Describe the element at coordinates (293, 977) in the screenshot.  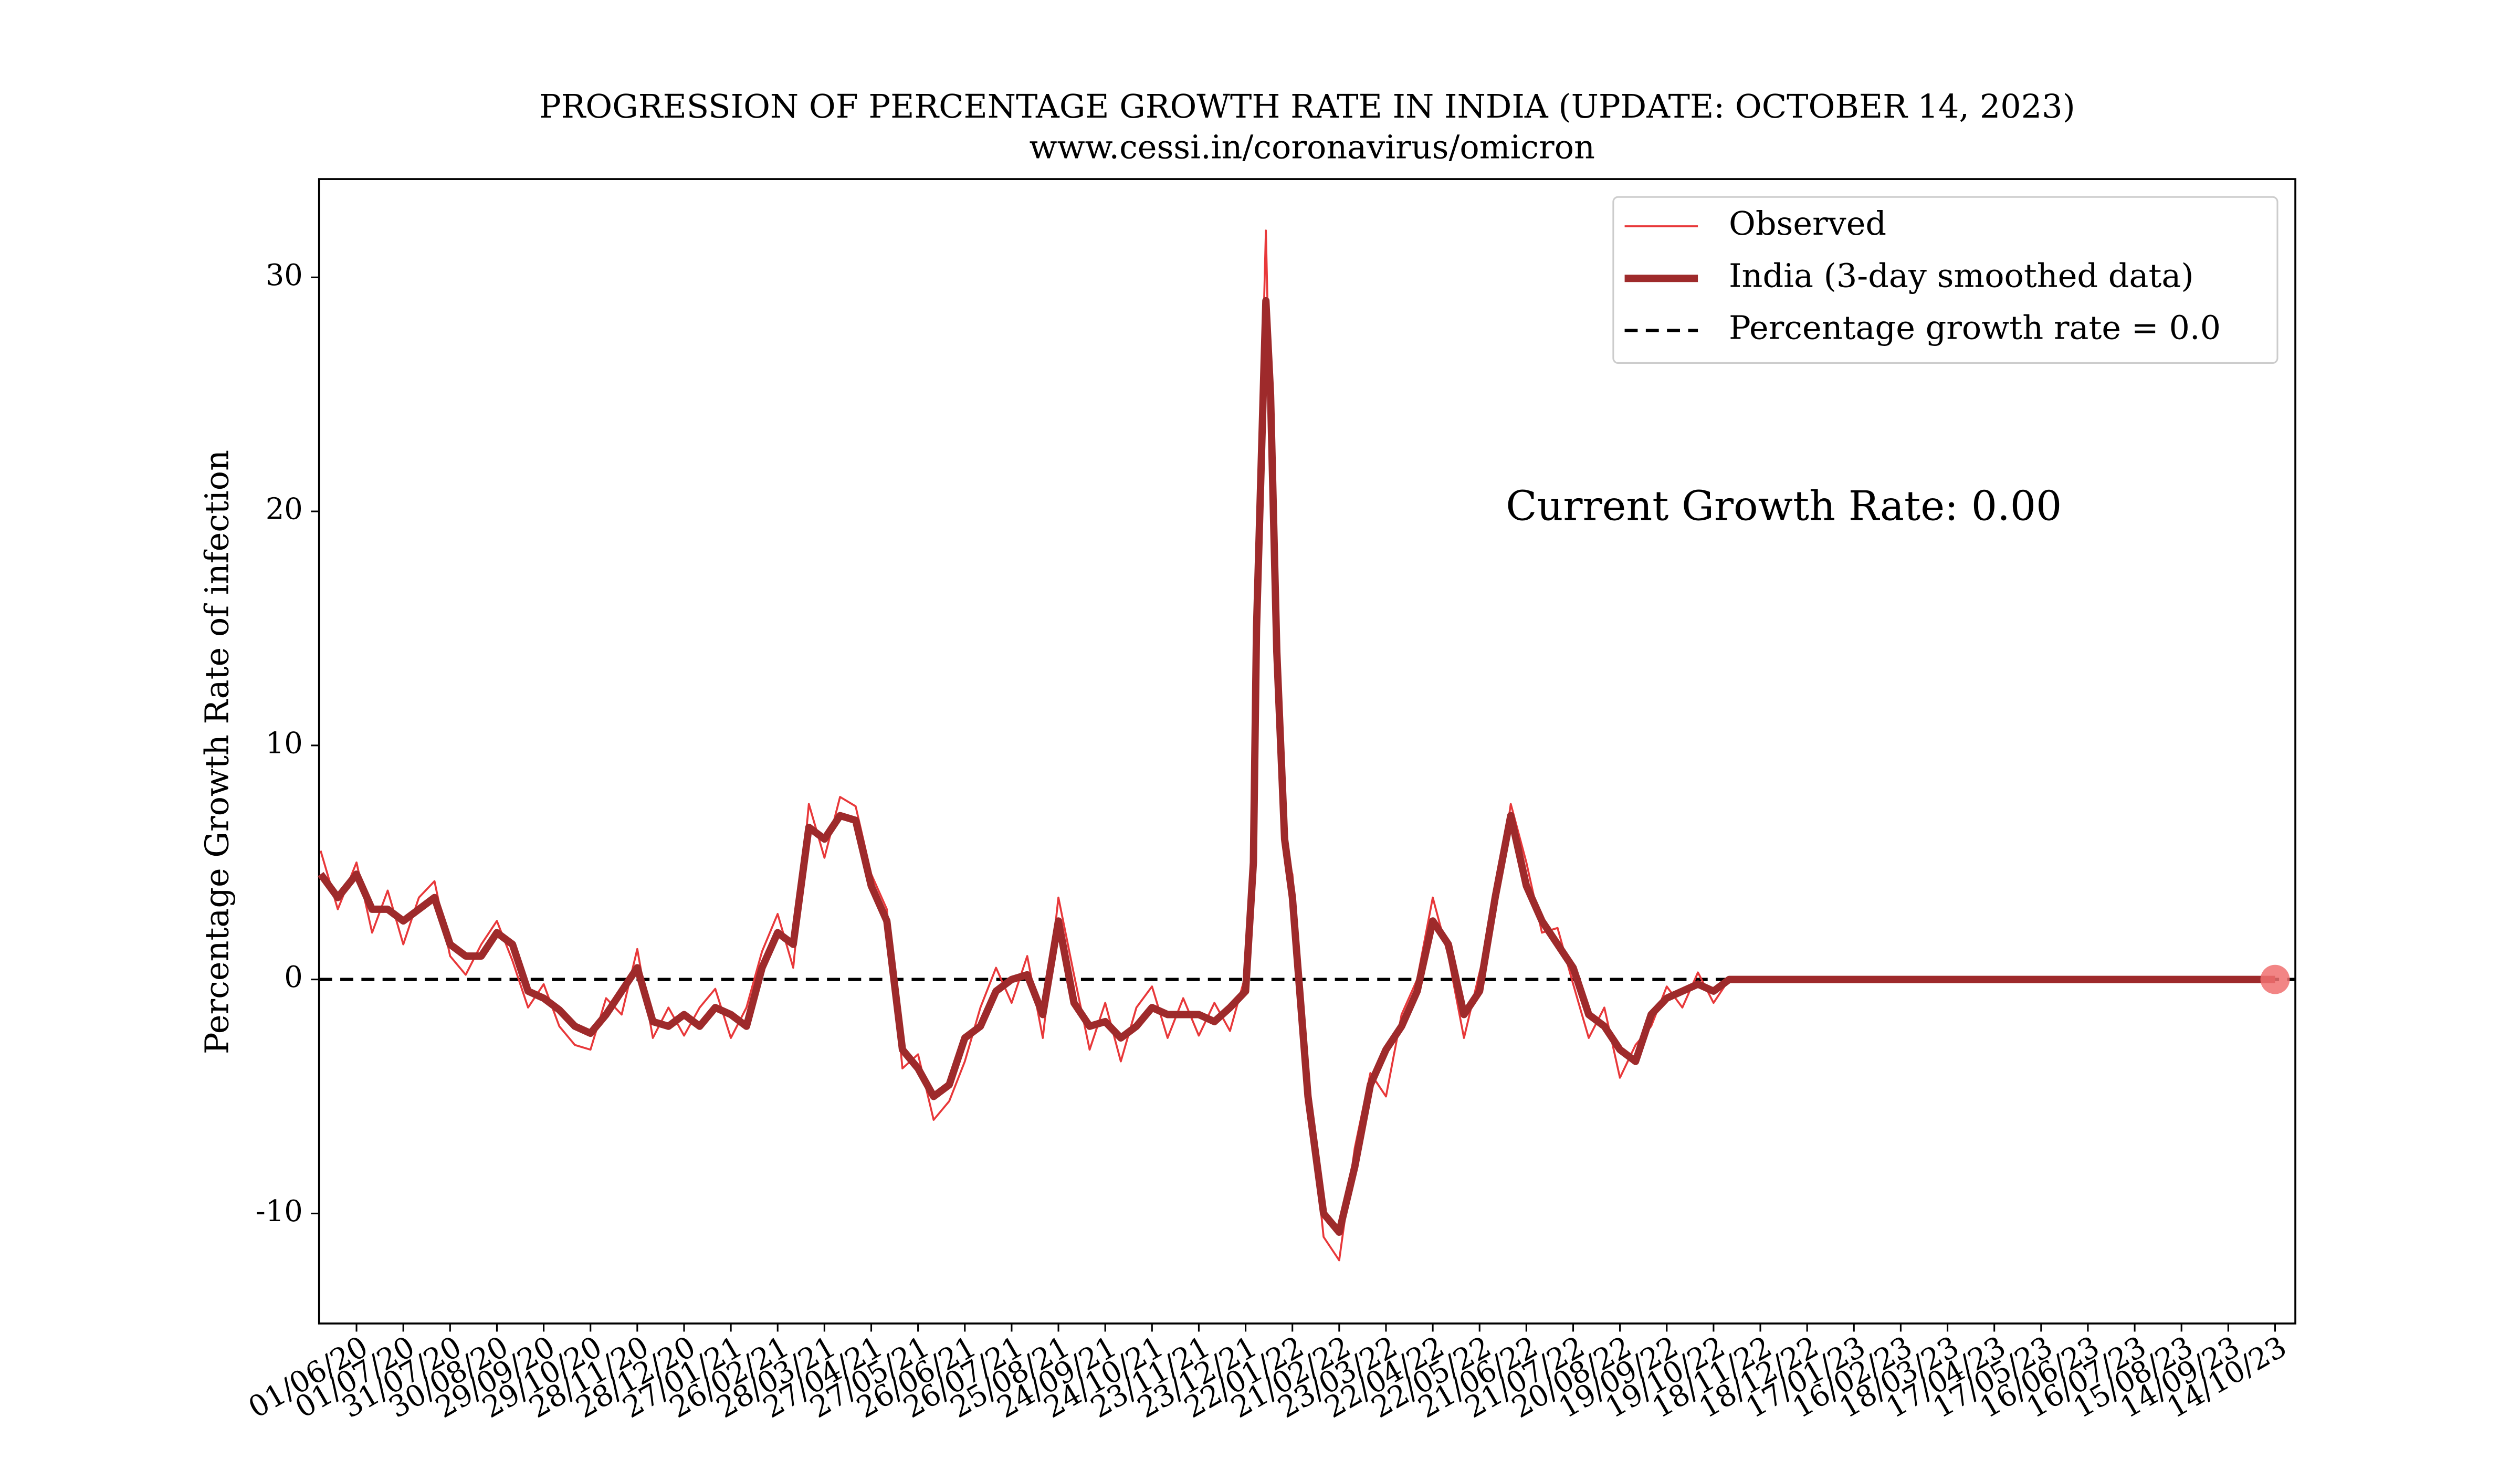
I see `y-tick-label: 0` at that location.